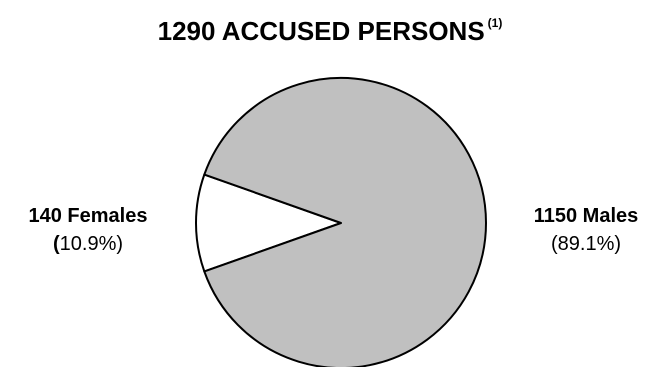 The height and width of the screenshot is (367, 660). I want to click on slice-label-females: 140 Females (10.9%), so click(88, 230).